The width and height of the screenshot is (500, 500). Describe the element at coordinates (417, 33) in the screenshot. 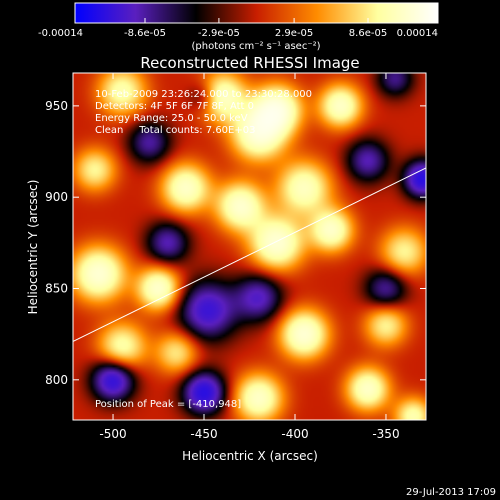

I see `colorbar-tick-label: 0.00014` at that location.